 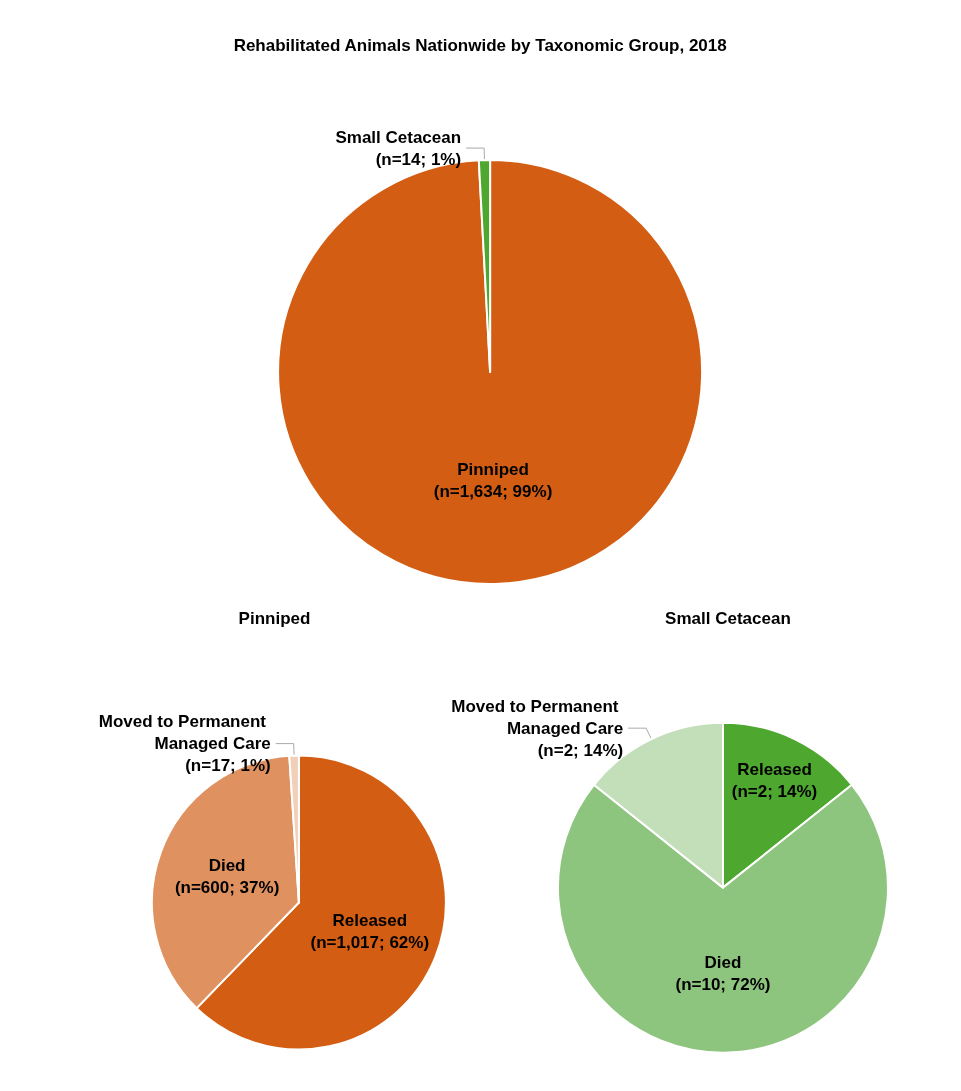 I want to click on chart-title: Small Cetacean, so click(x=728, y=618).